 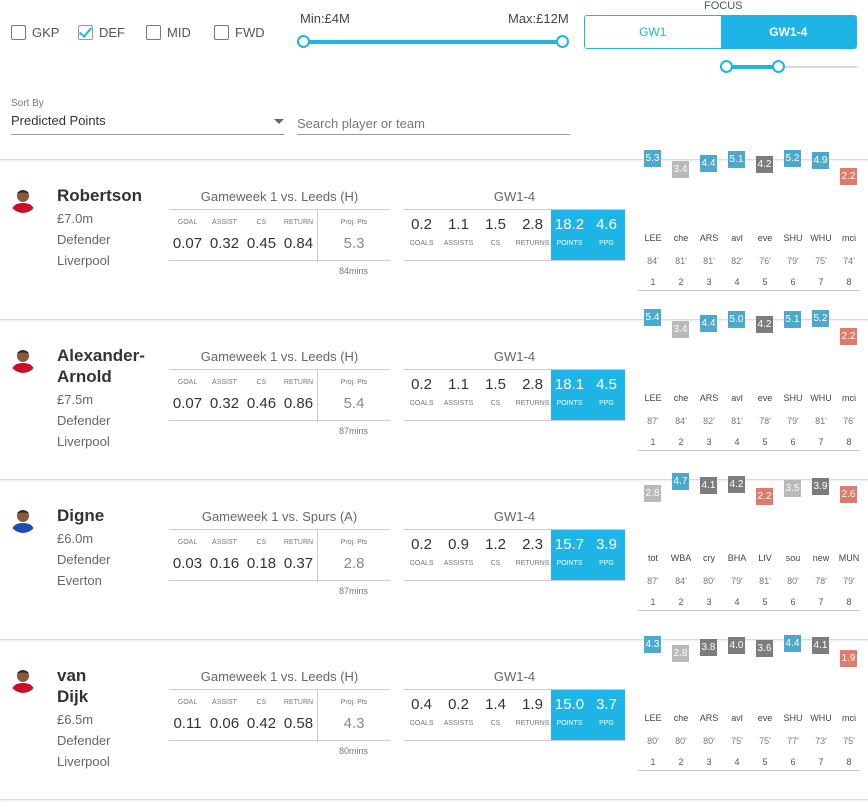 I want to click on gameweek-stat-value: 0.86, so click(x=298, y=403).